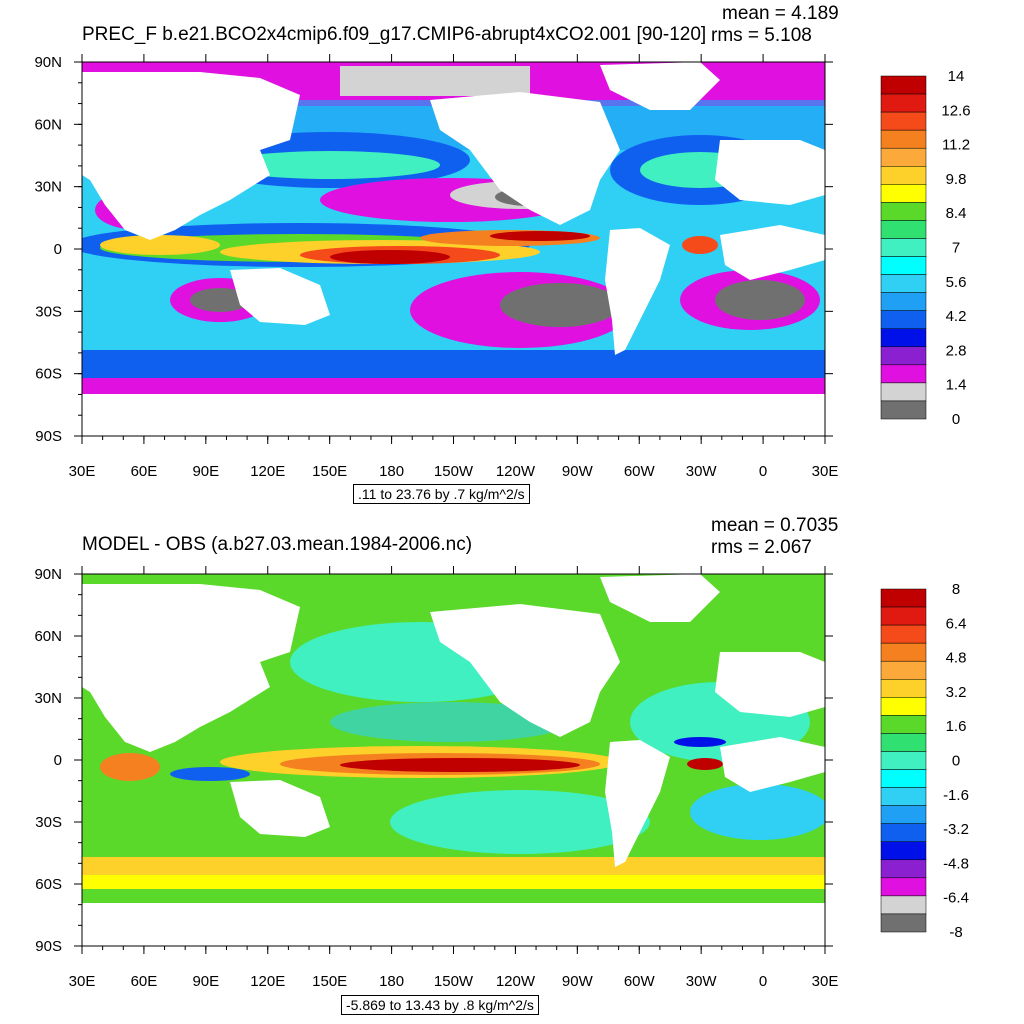  Describe the element at coordinates (956, 282) in the screenshot. I see `colorbar-label: 5.6` at that location.